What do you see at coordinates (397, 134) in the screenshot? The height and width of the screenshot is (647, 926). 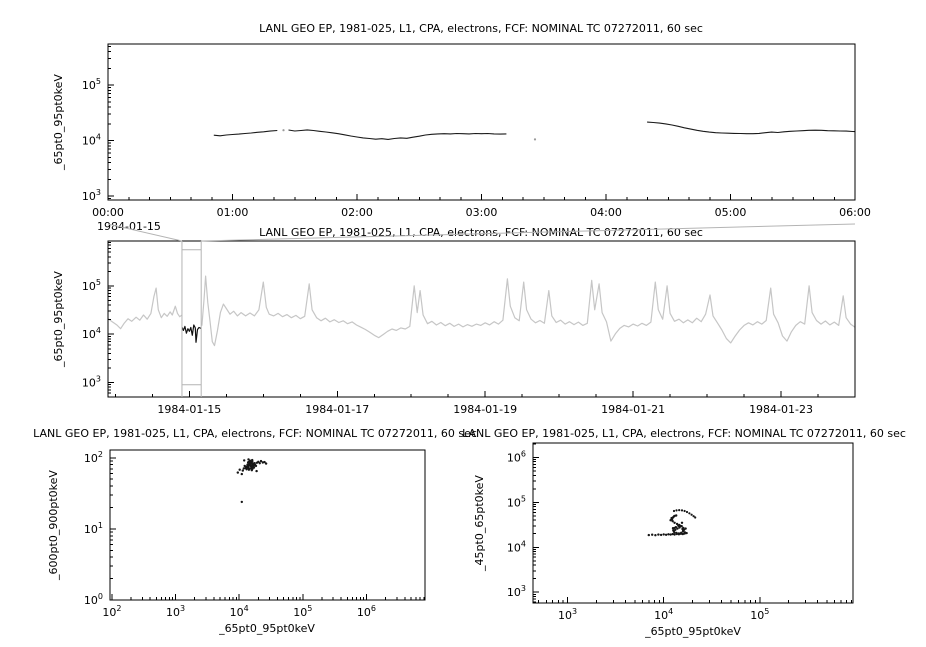 I see `series-segment-1b` at bounding box center [397, 134].